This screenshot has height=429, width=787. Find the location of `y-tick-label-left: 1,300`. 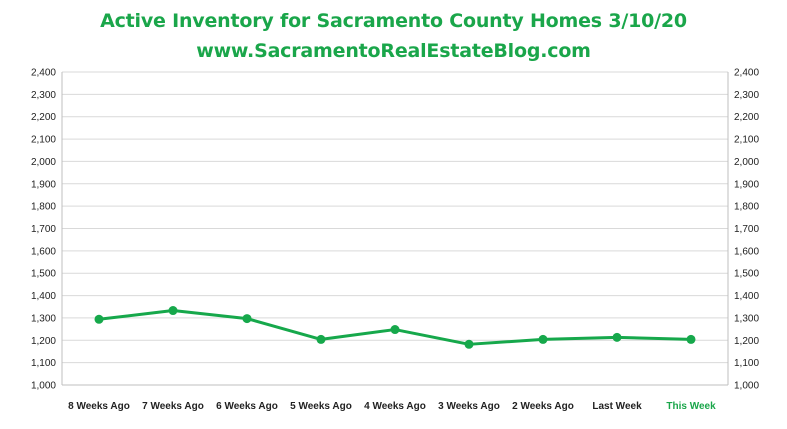

y-tick-label-left: 1,300 is located at coordinates (43, 318).